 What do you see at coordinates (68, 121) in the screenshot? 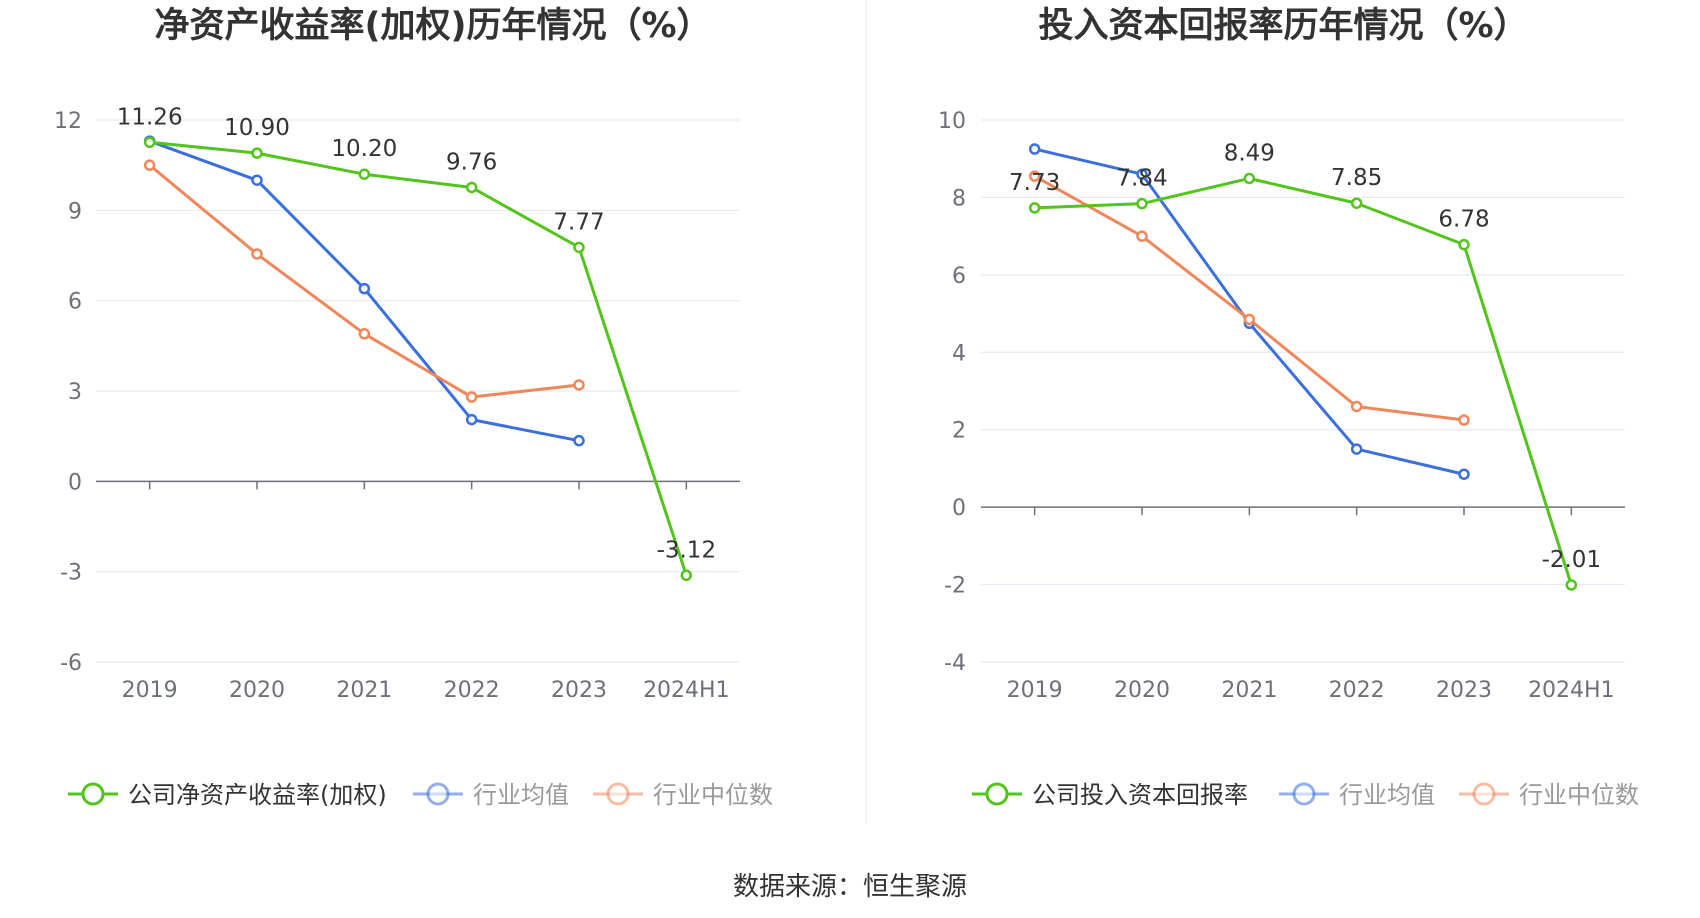
I see `y-tick-label: 12` at bounding box center [68, 121].